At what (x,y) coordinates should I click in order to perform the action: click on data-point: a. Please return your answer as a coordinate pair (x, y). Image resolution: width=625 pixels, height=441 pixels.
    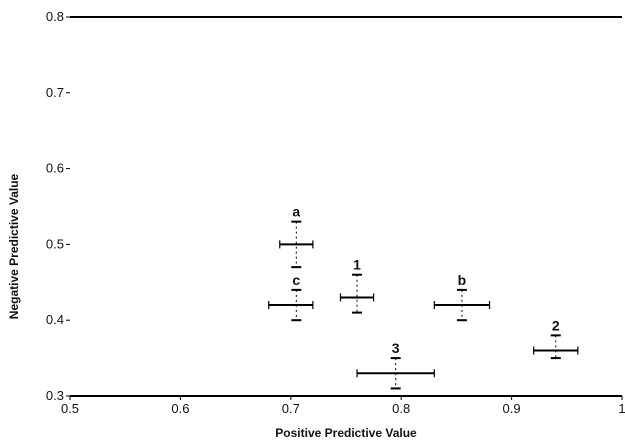
    Looking at the image, I should click on (296, 236).